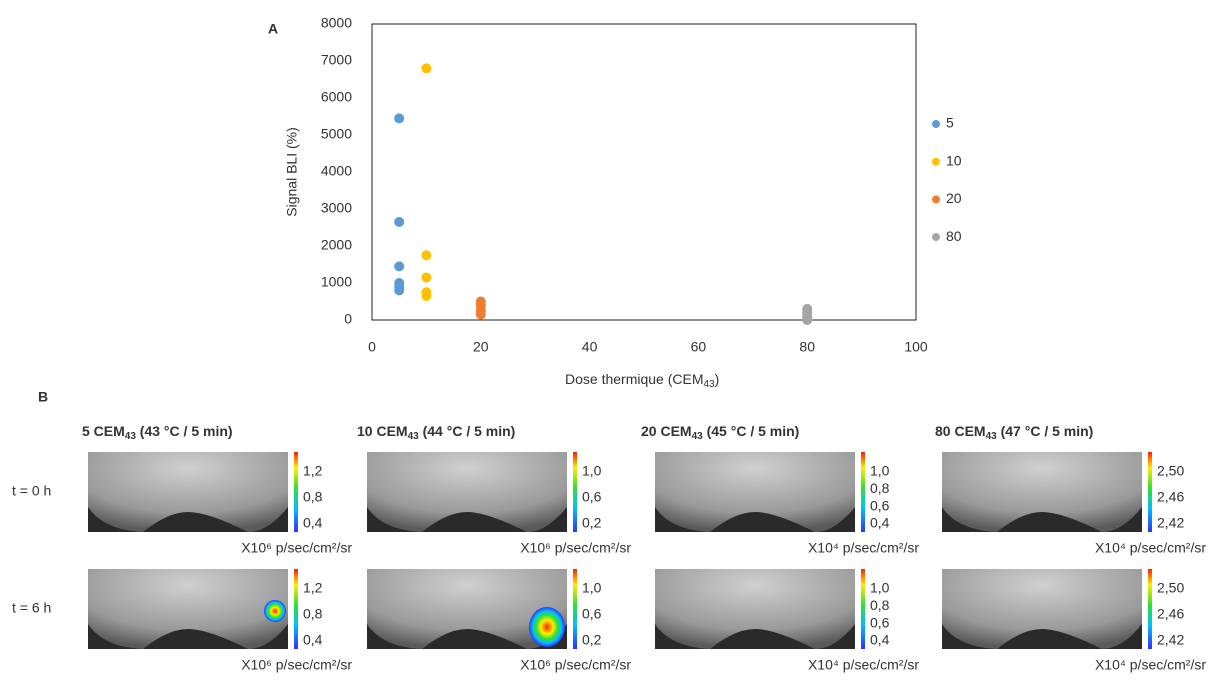  Describe the element at coordinates (1170, 588) in the screenshot. I see `colorbar-label: 2,50` at that location.